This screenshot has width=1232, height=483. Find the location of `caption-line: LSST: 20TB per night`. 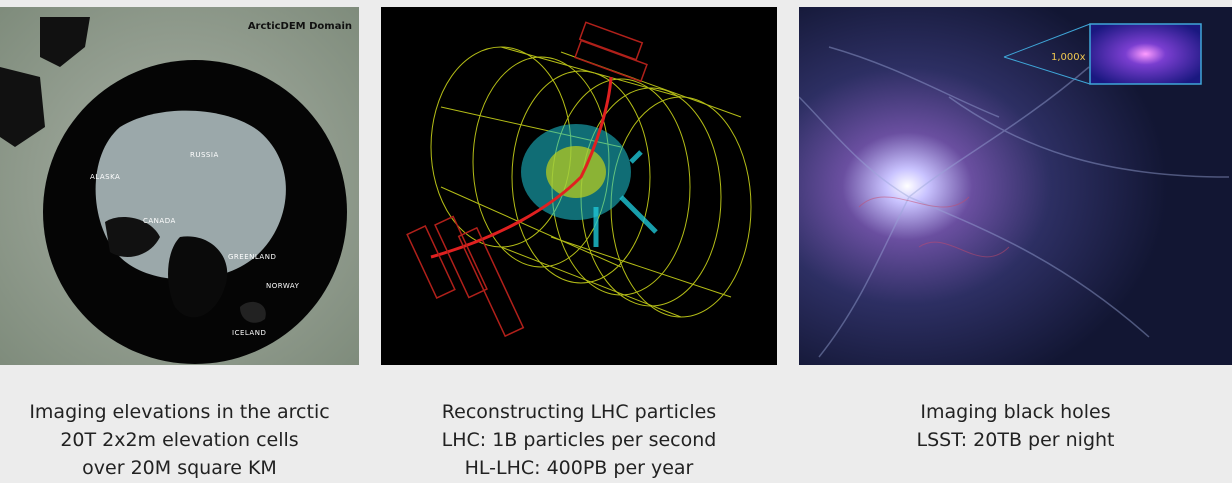

caption-line: LSST: 20TB per night is located at coordinates (1015, 440).